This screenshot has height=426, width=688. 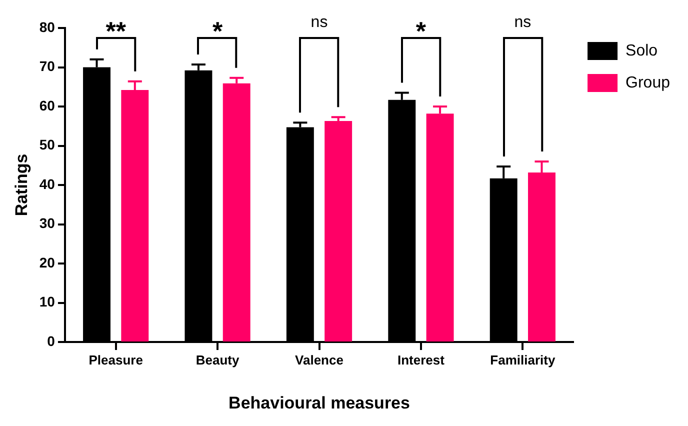 I want to click on x-tick-label: Beauty, so click(x=218, y=360).